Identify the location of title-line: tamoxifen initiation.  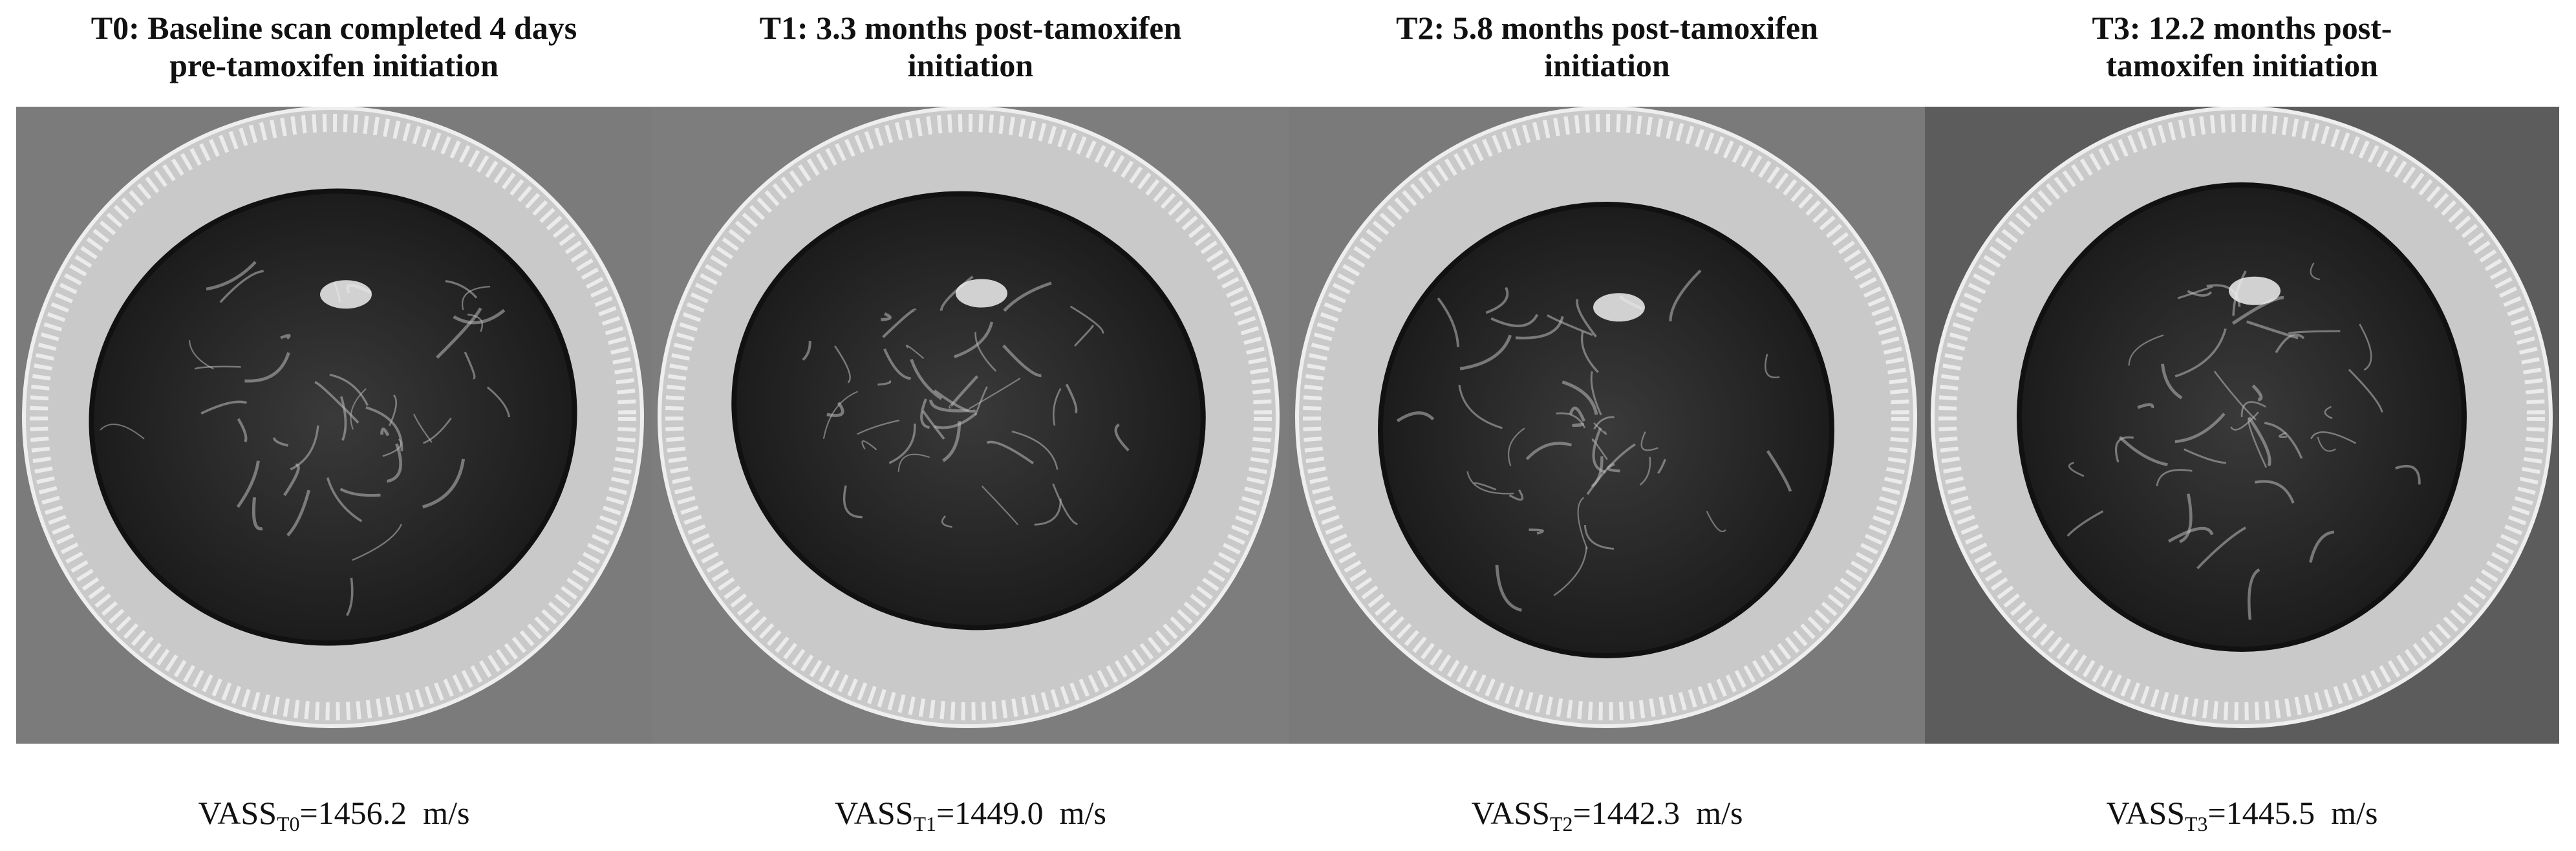
(2242, 65).